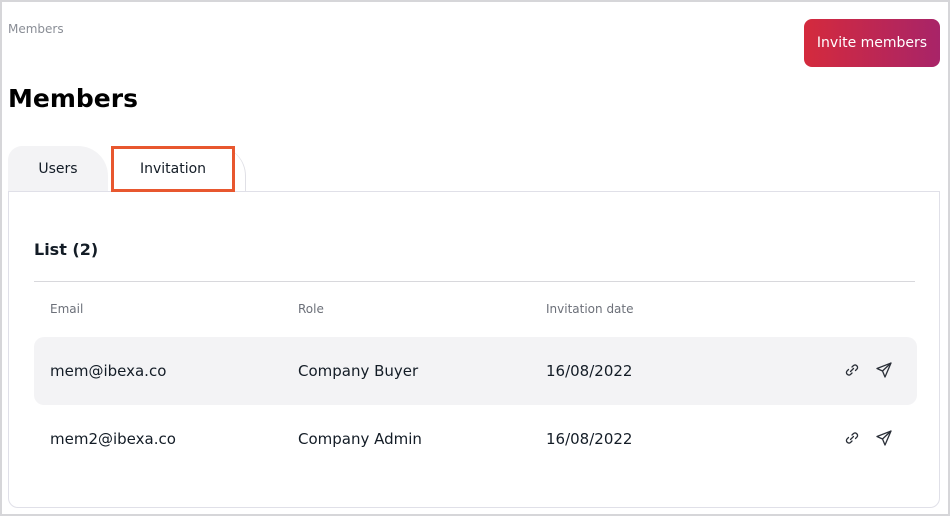 The image size is (950, 516). I want to click on table-row: mem2@ibexa.co Company Admin 16/08/2022, so click(475, 439).